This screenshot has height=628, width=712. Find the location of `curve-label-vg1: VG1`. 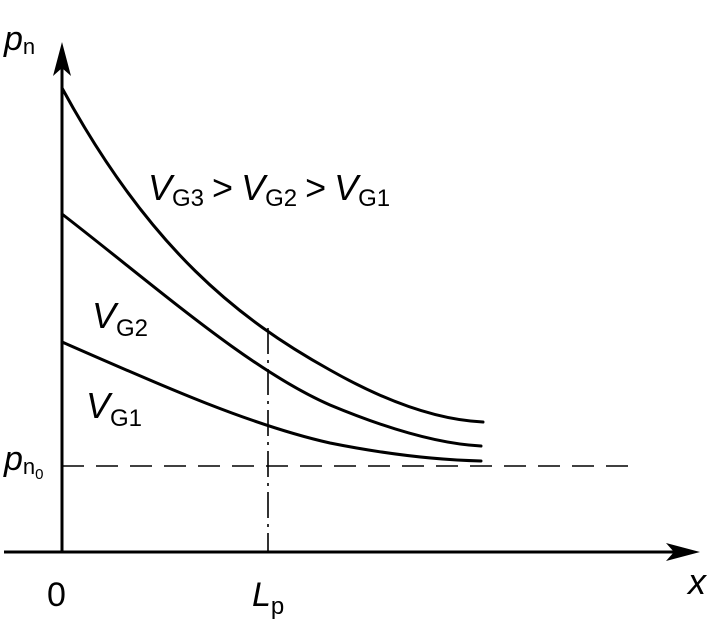

curve-label-vg1: VG1 is located at coordinates (114, 408).